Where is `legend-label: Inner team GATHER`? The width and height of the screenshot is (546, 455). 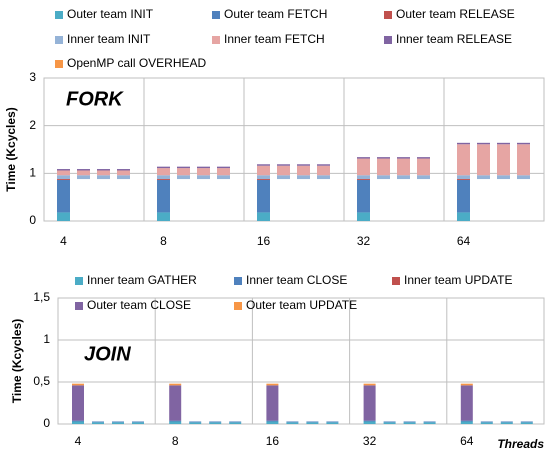
legend-label: Inner team GATHER is located at coordinates (142, 280).